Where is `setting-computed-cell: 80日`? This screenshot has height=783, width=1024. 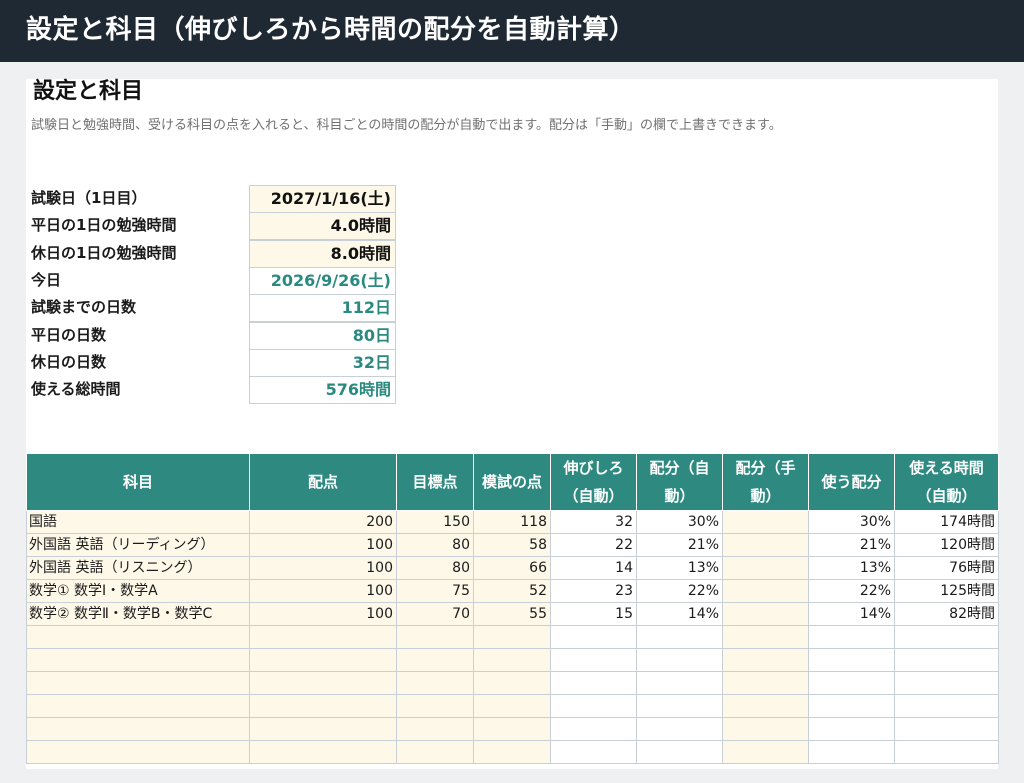 setting-computed-cell: 80日 is located at coordinates (322, 335).